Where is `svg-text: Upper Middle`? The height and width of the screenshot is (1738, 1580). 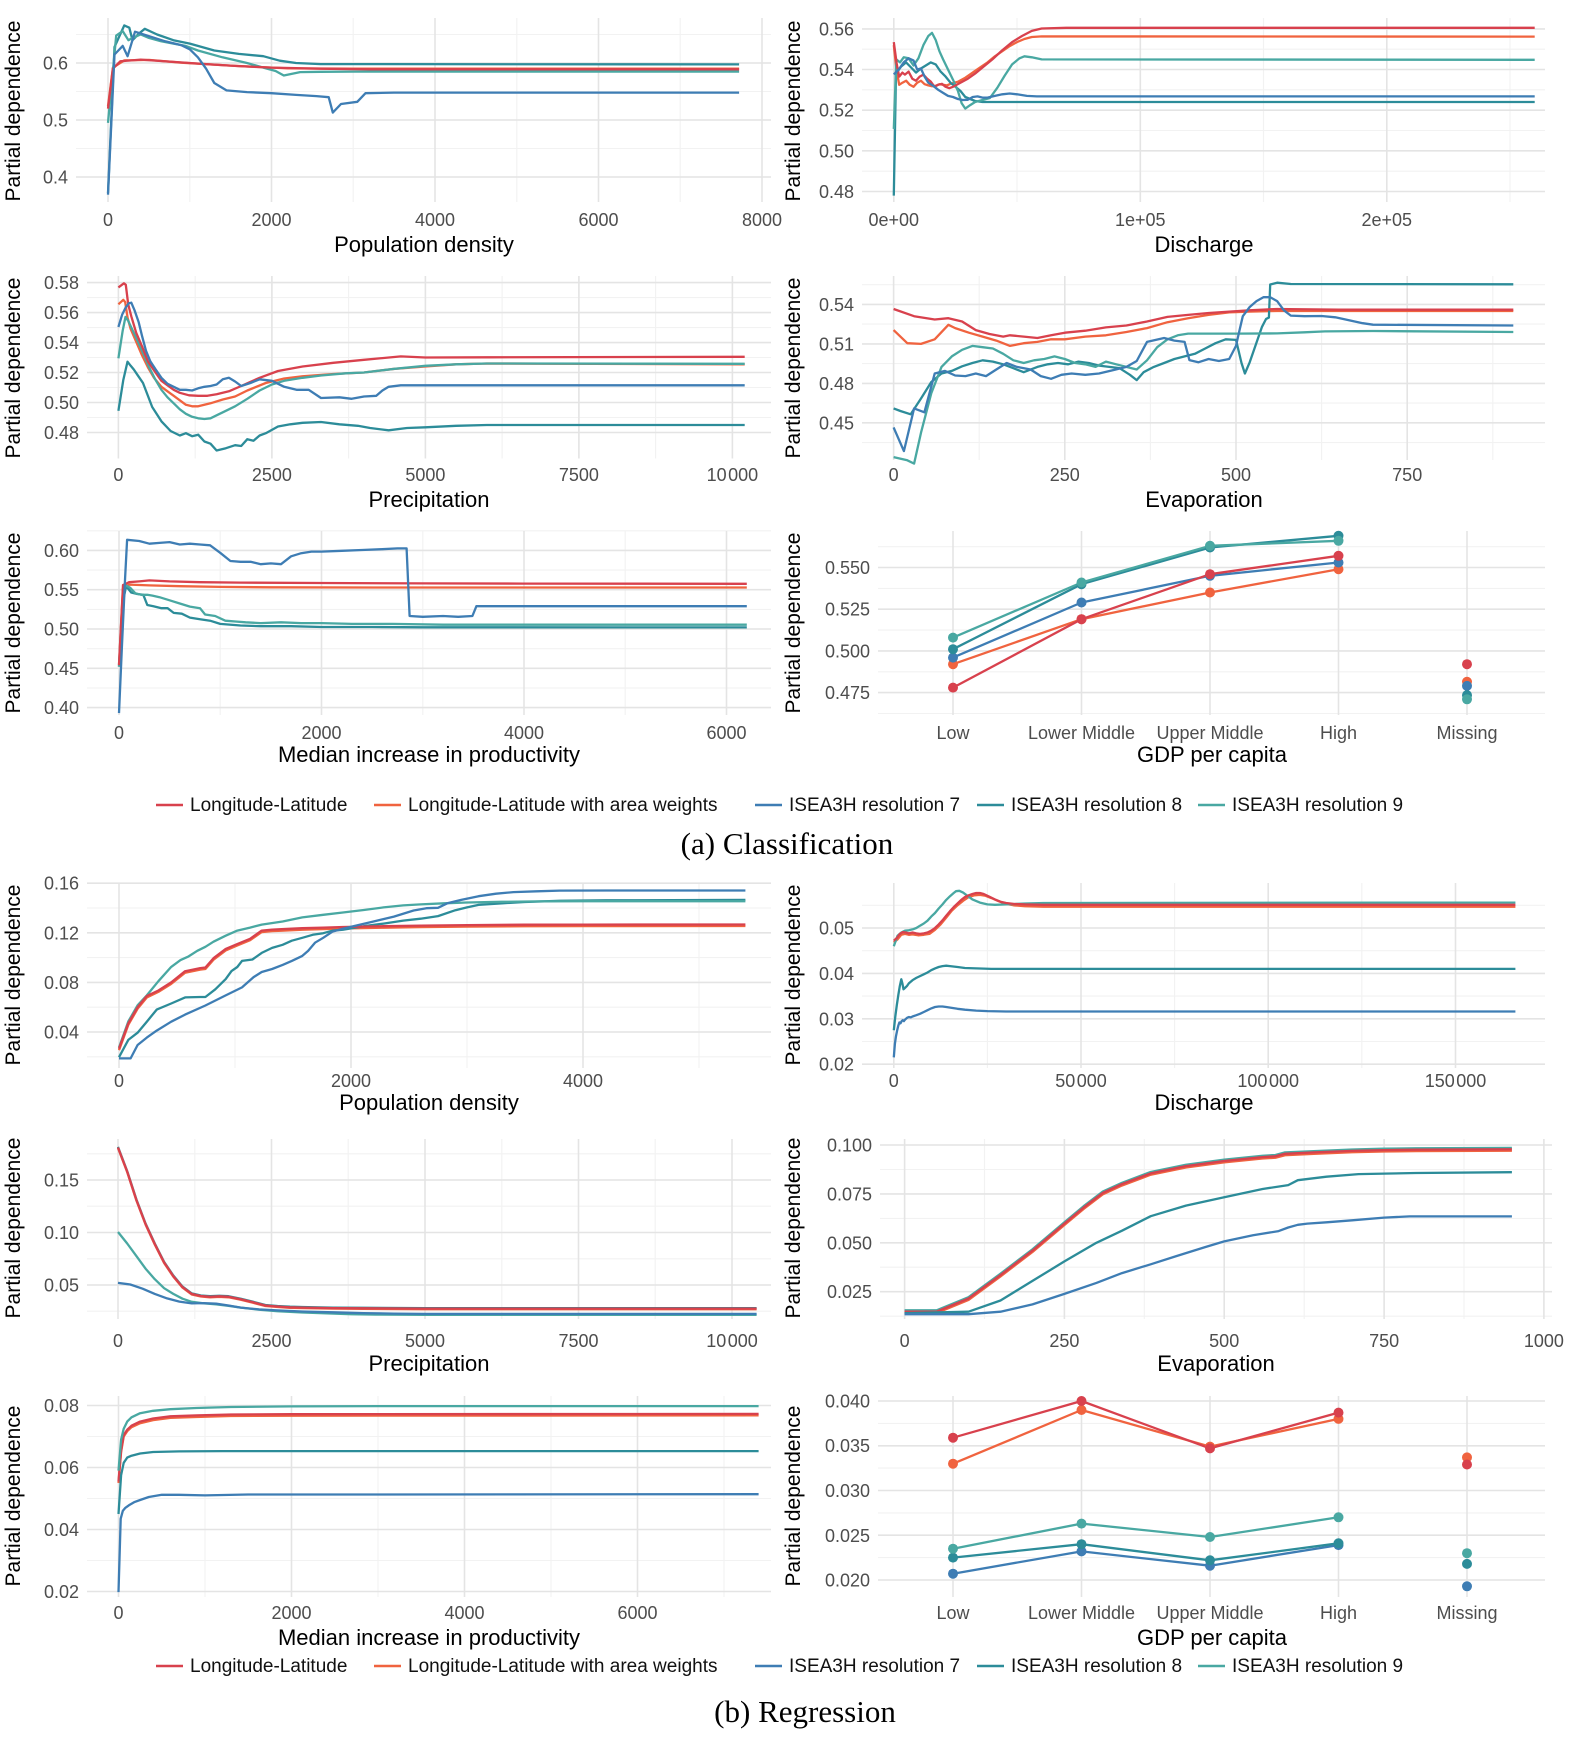 svg-text: Upper Middle is located at coordinates (1209, 733).